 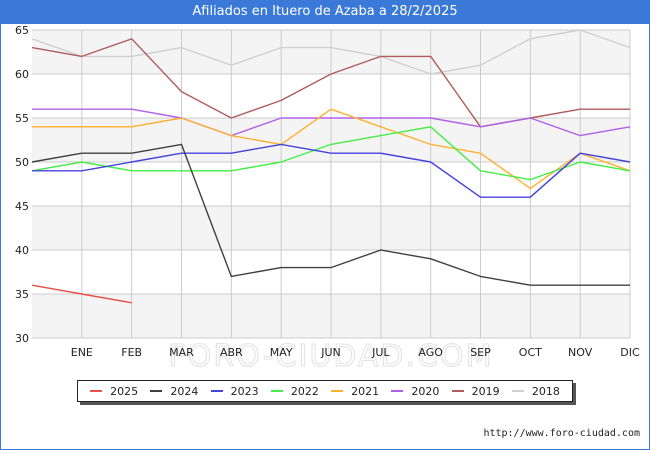 I want to click on source-url: http://www.foro-ciudad.com, so click(x=561, y=433).